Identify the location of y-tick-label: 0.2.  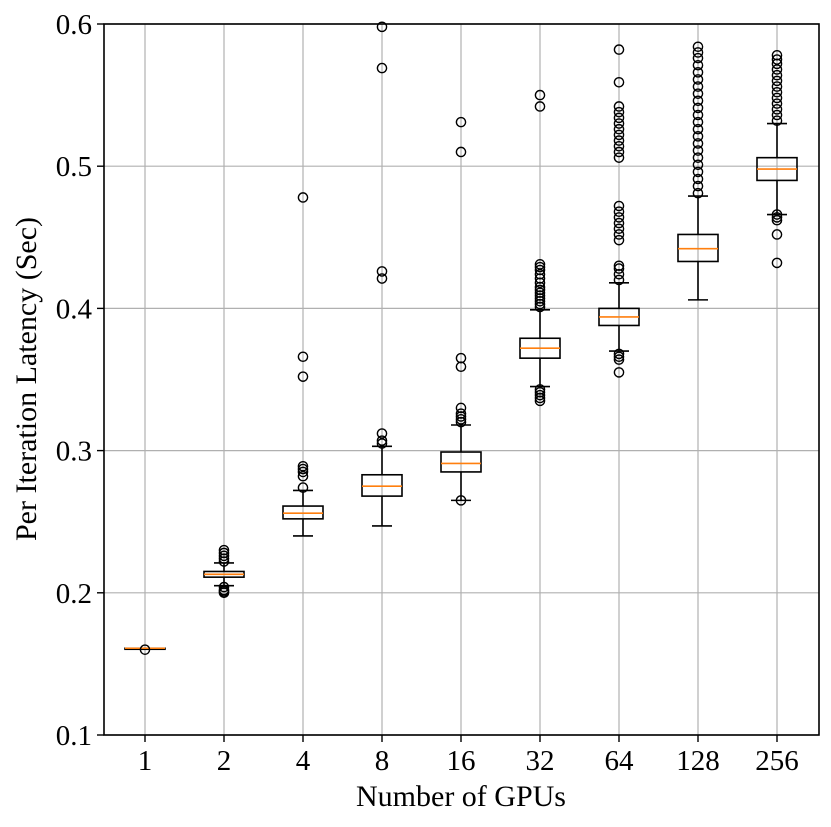
(74, 594).